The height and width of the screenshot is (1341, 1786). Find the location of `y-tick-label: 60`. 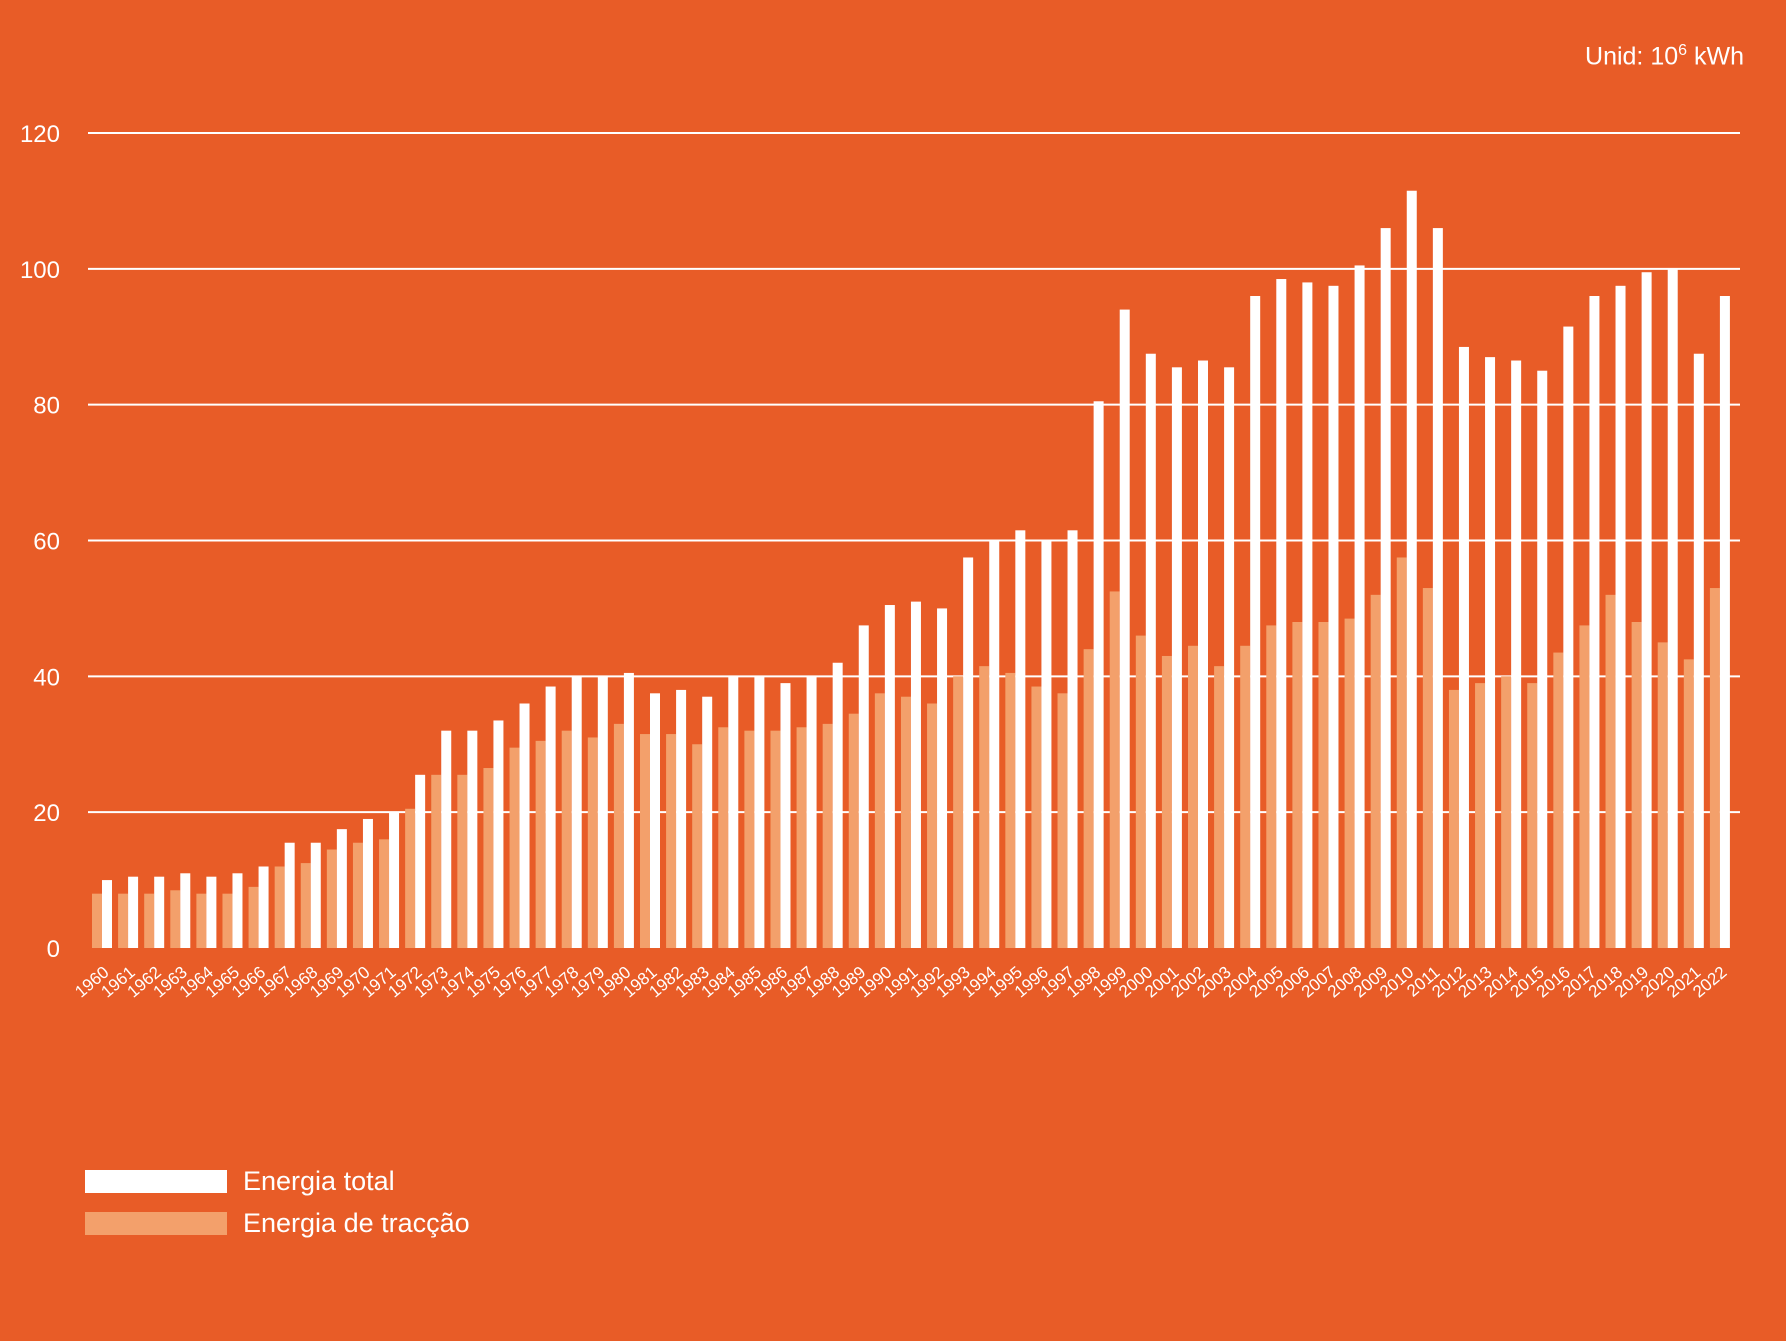

y-tick-label: 60 is located at coordinates (46, 542).